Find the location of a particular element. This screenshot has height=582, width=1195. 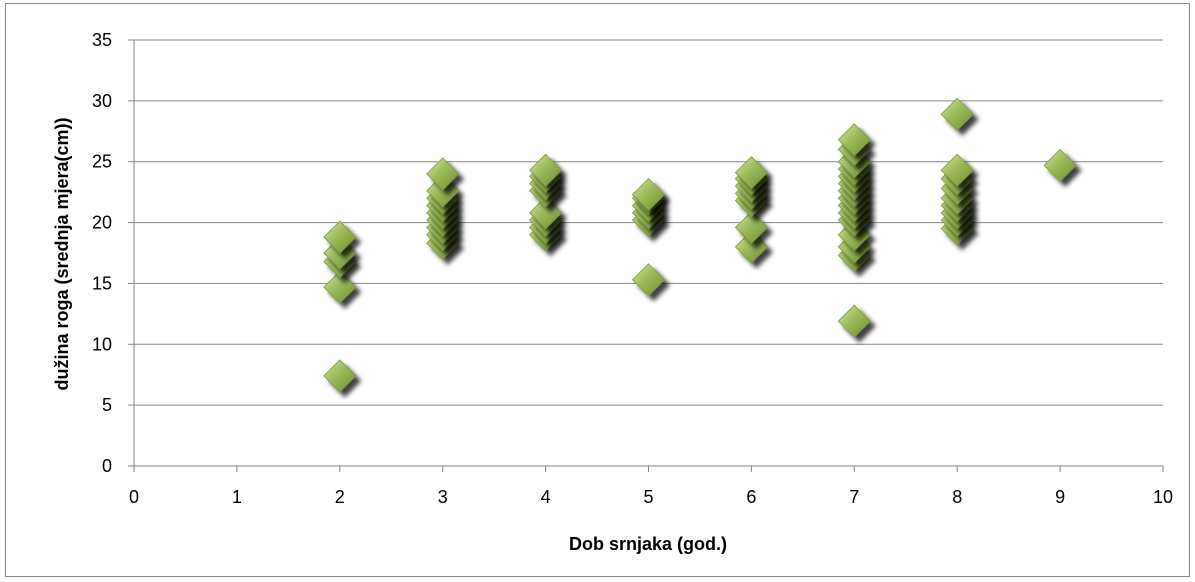

y-tick-label: 25 is located at coordinates (102, 162).